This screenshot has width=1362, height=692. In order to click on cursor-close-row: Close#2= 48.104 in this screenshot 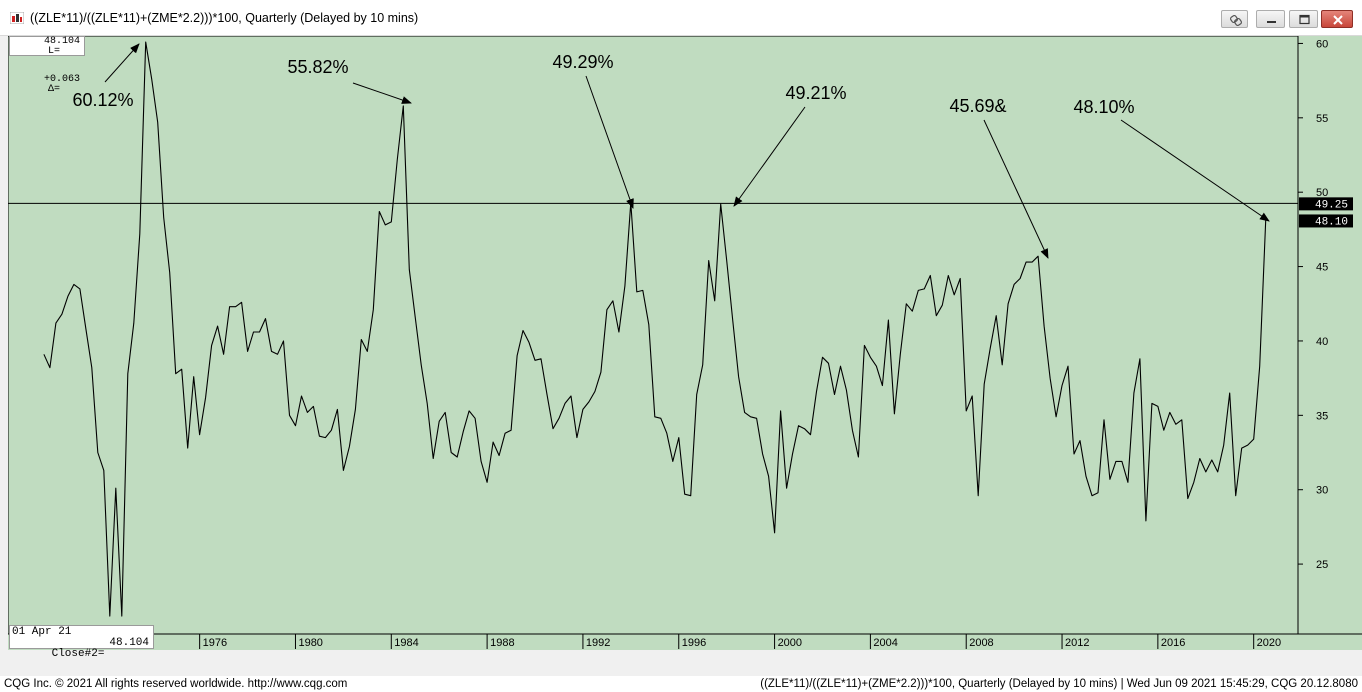, I will do `click(81, 660)`.